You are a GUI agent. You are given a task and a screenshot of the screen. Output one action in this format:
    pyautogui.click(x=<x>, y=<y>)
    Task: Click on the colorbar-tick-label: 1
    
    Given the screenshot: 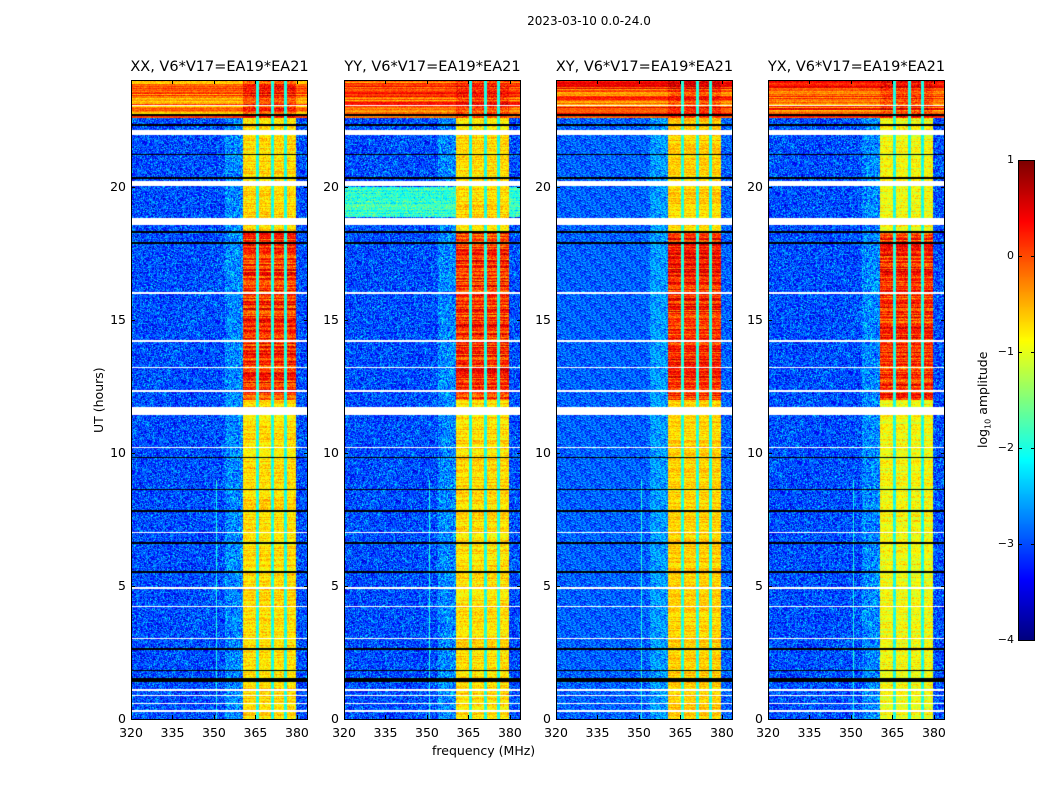 What is the action you would take?
    pyautogui.click(x=1010, y=159)
    